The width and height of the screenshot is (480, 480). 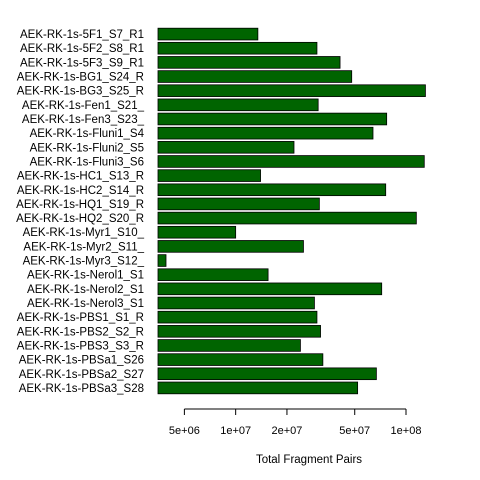 I want to click on category-label: AEK-RK-1s-Myr2_S11_, so click(x=83, y=247).